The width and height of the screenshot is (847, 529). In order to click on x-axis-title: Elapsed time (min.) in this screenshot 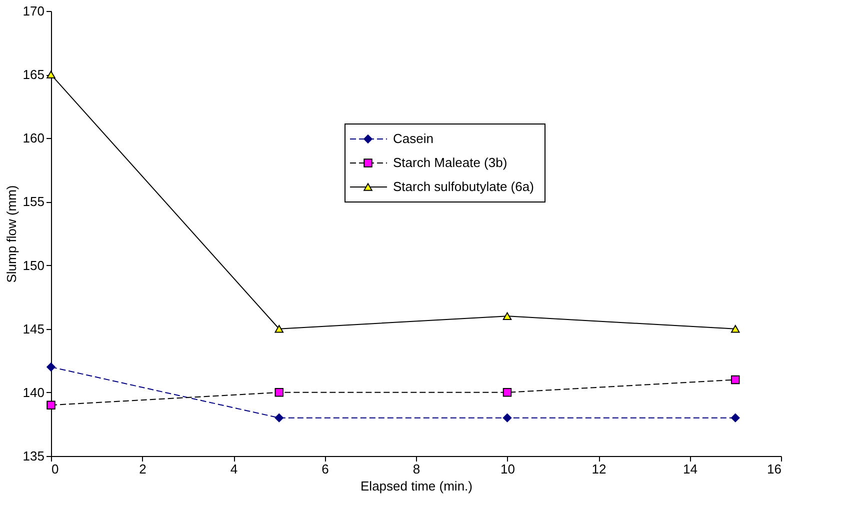, I will do `click(416, 486)`.